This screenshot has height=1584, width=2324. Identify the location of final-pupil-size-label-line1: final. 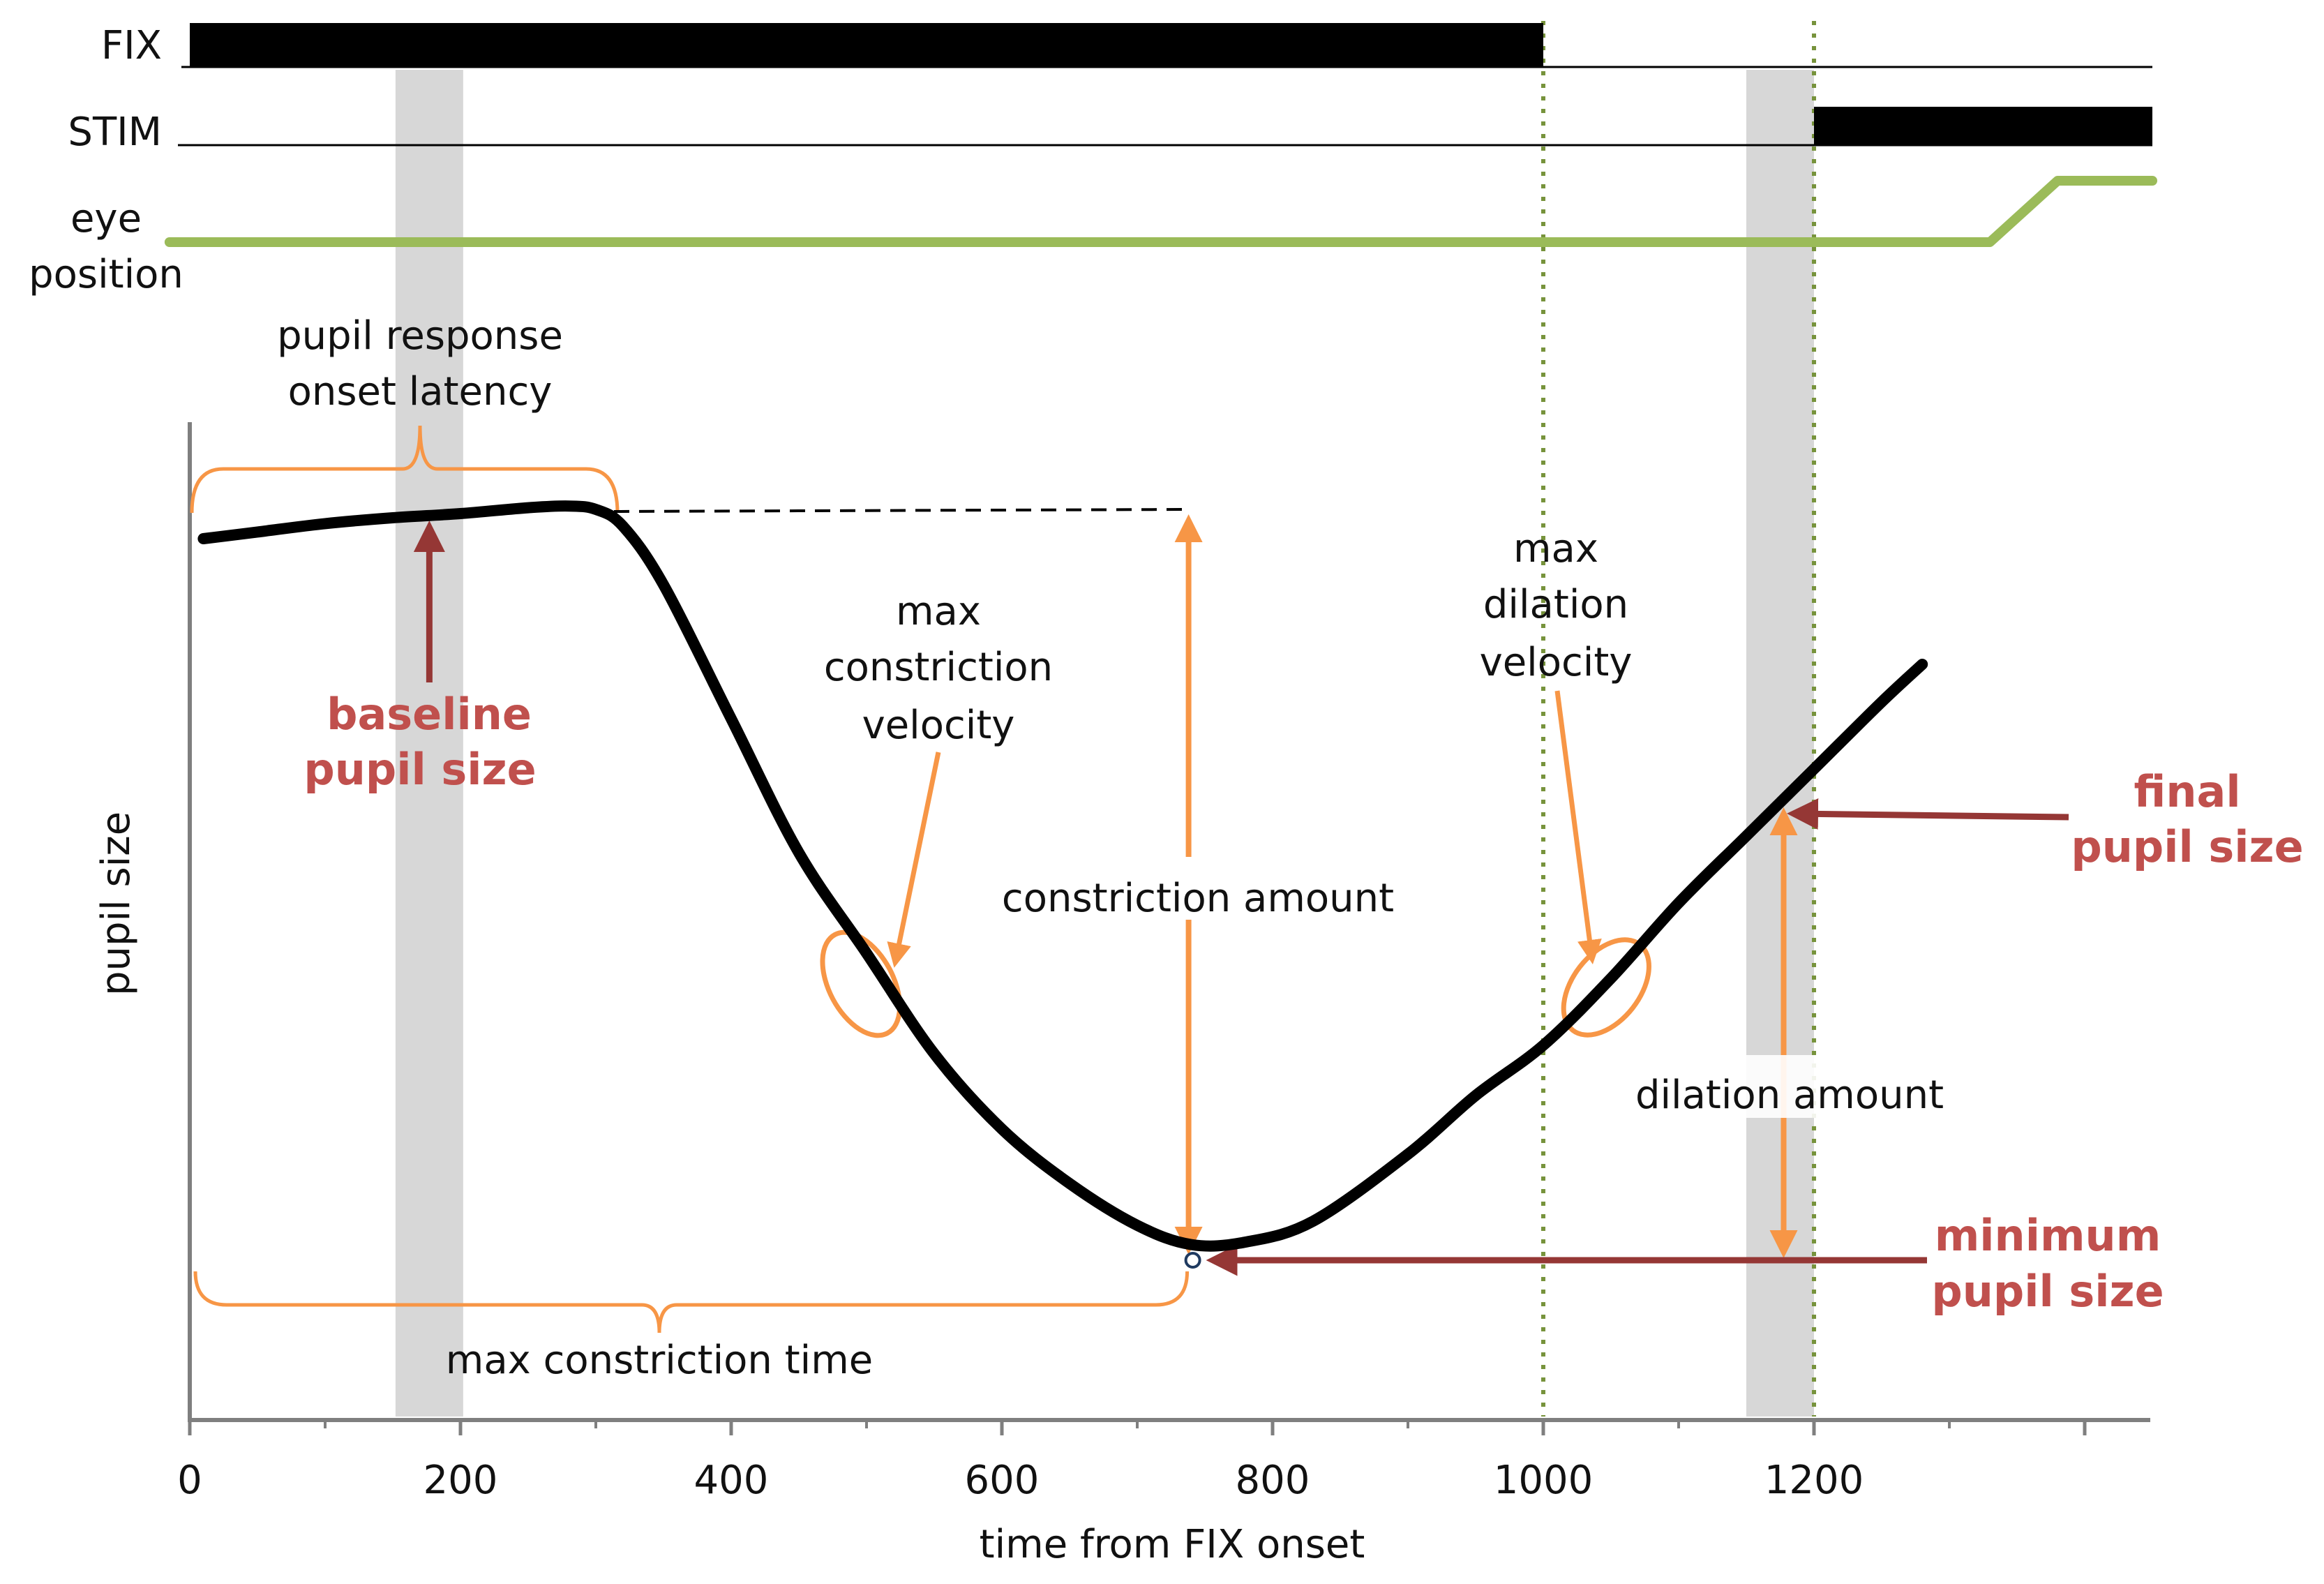
(2187, 791).